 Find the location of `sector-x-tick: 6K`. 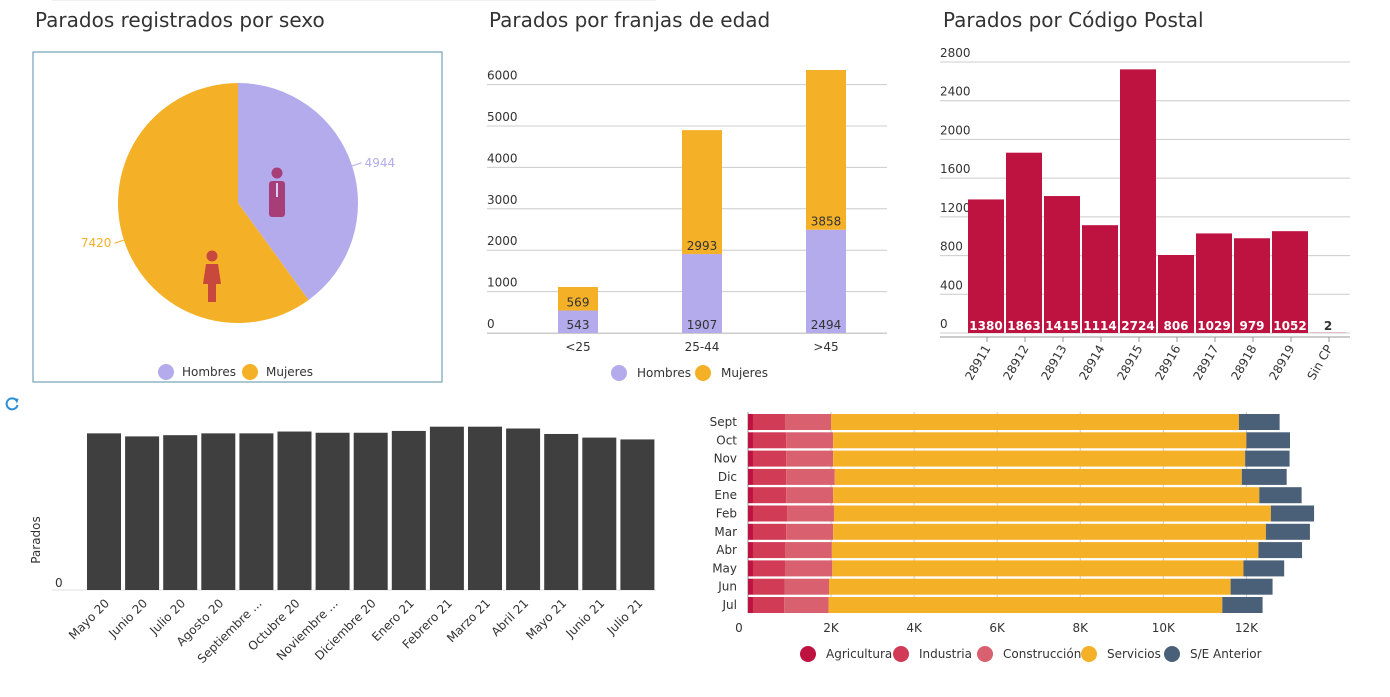

sector-x-tick: 6K is located at coordinates (997, 628).